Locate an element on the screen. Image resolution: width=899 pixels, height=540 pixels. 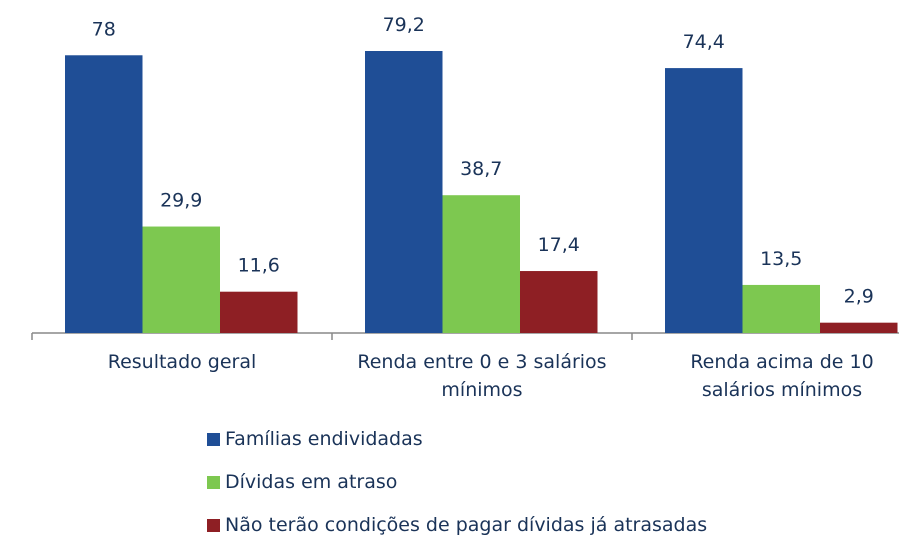
value-label: 74,4 is located at coordinates (704, 42).